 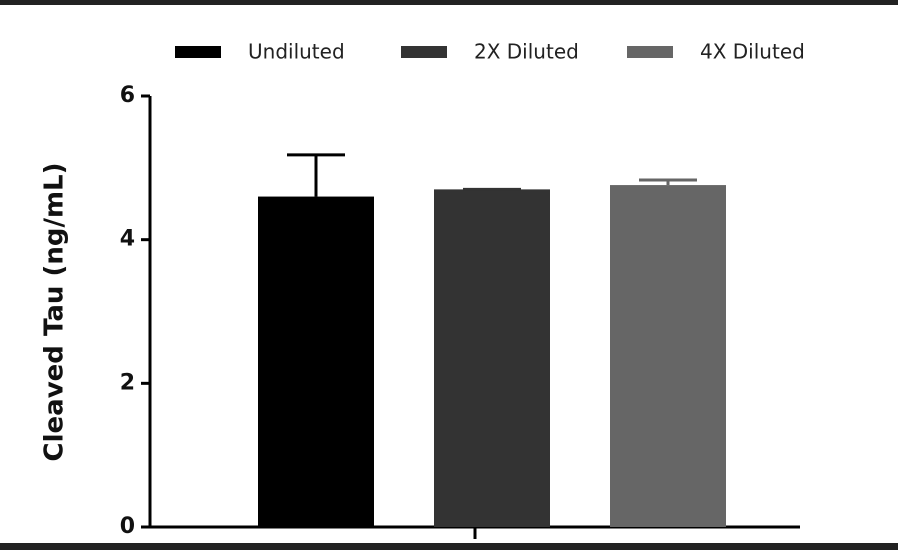 What do you see at coordinates (127, 95) in the screenshot?
I see `y-tick-label: 6` at bounding box center [127, 95].